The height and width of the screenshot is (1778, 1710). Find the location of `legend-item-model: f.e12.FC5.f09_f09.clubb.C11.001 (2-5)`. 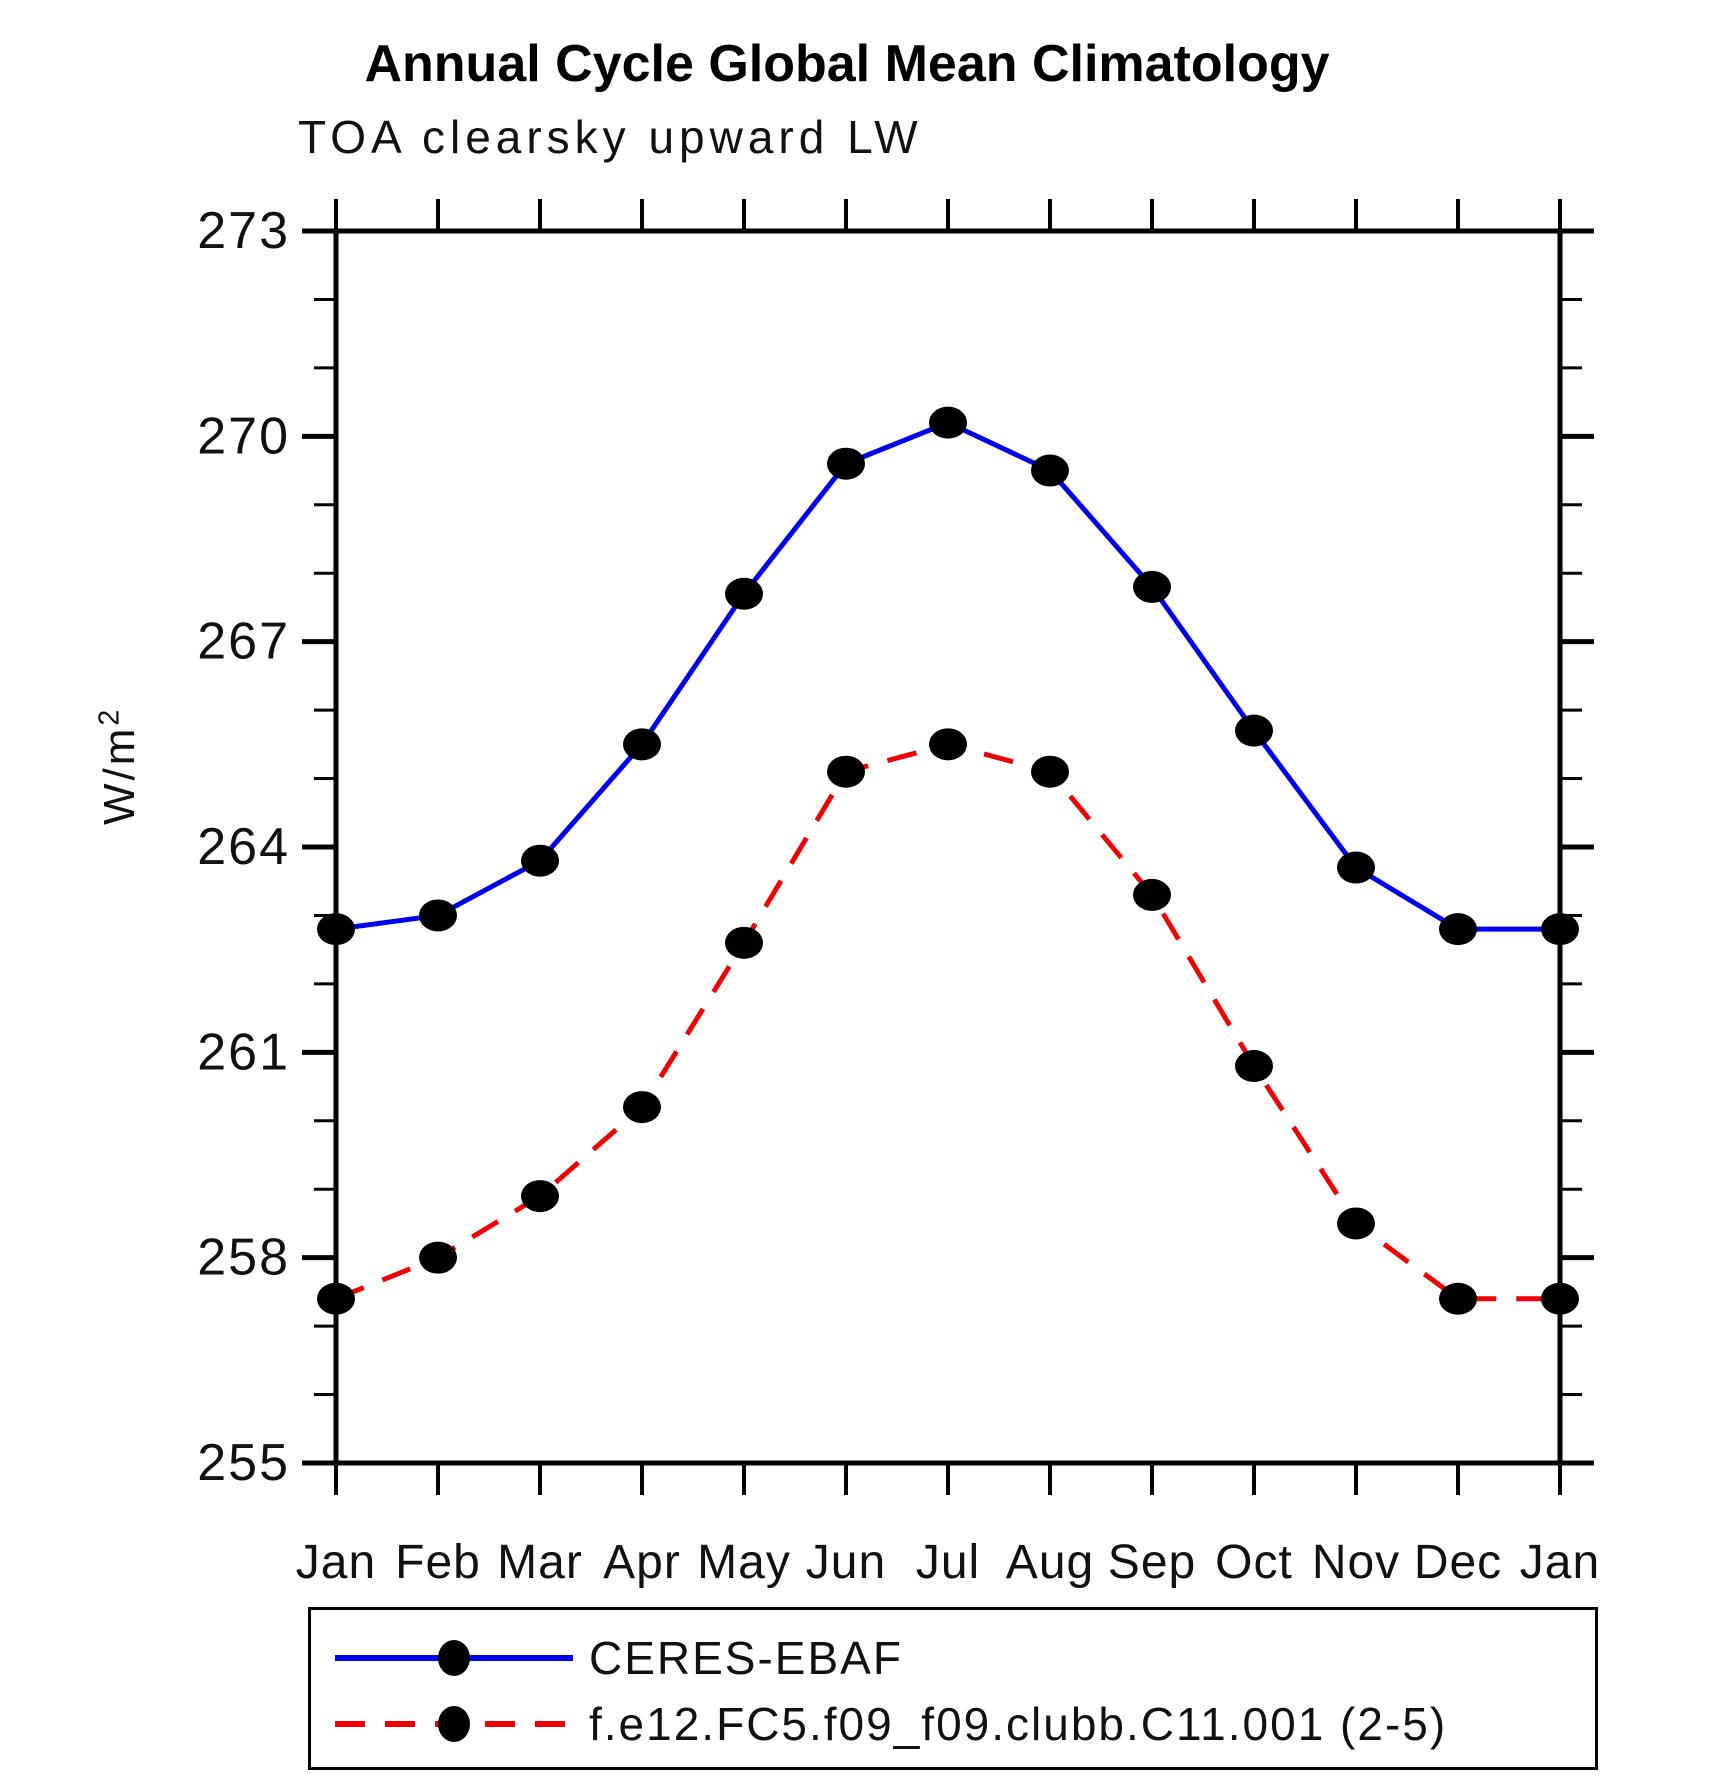

legend-item-model: f.e12.FC5.f09_f09.clubb.C11.001 (2-5) is located at coordinates (888, 1724).